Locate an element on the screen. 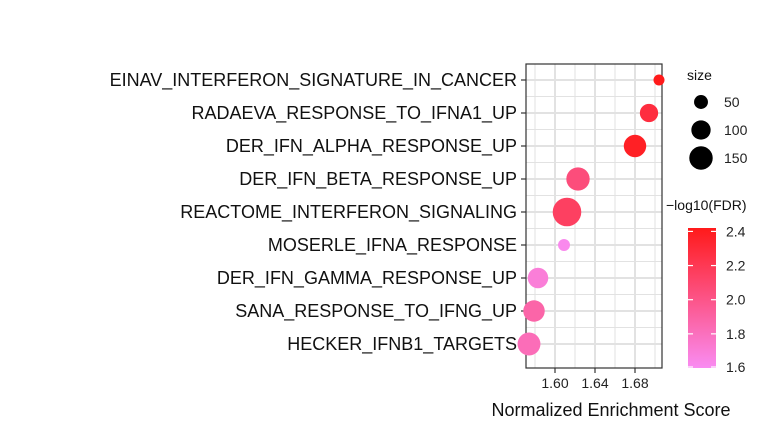 This screenshot has width=780, height=426. data-points is located at coordinates (591, 215).